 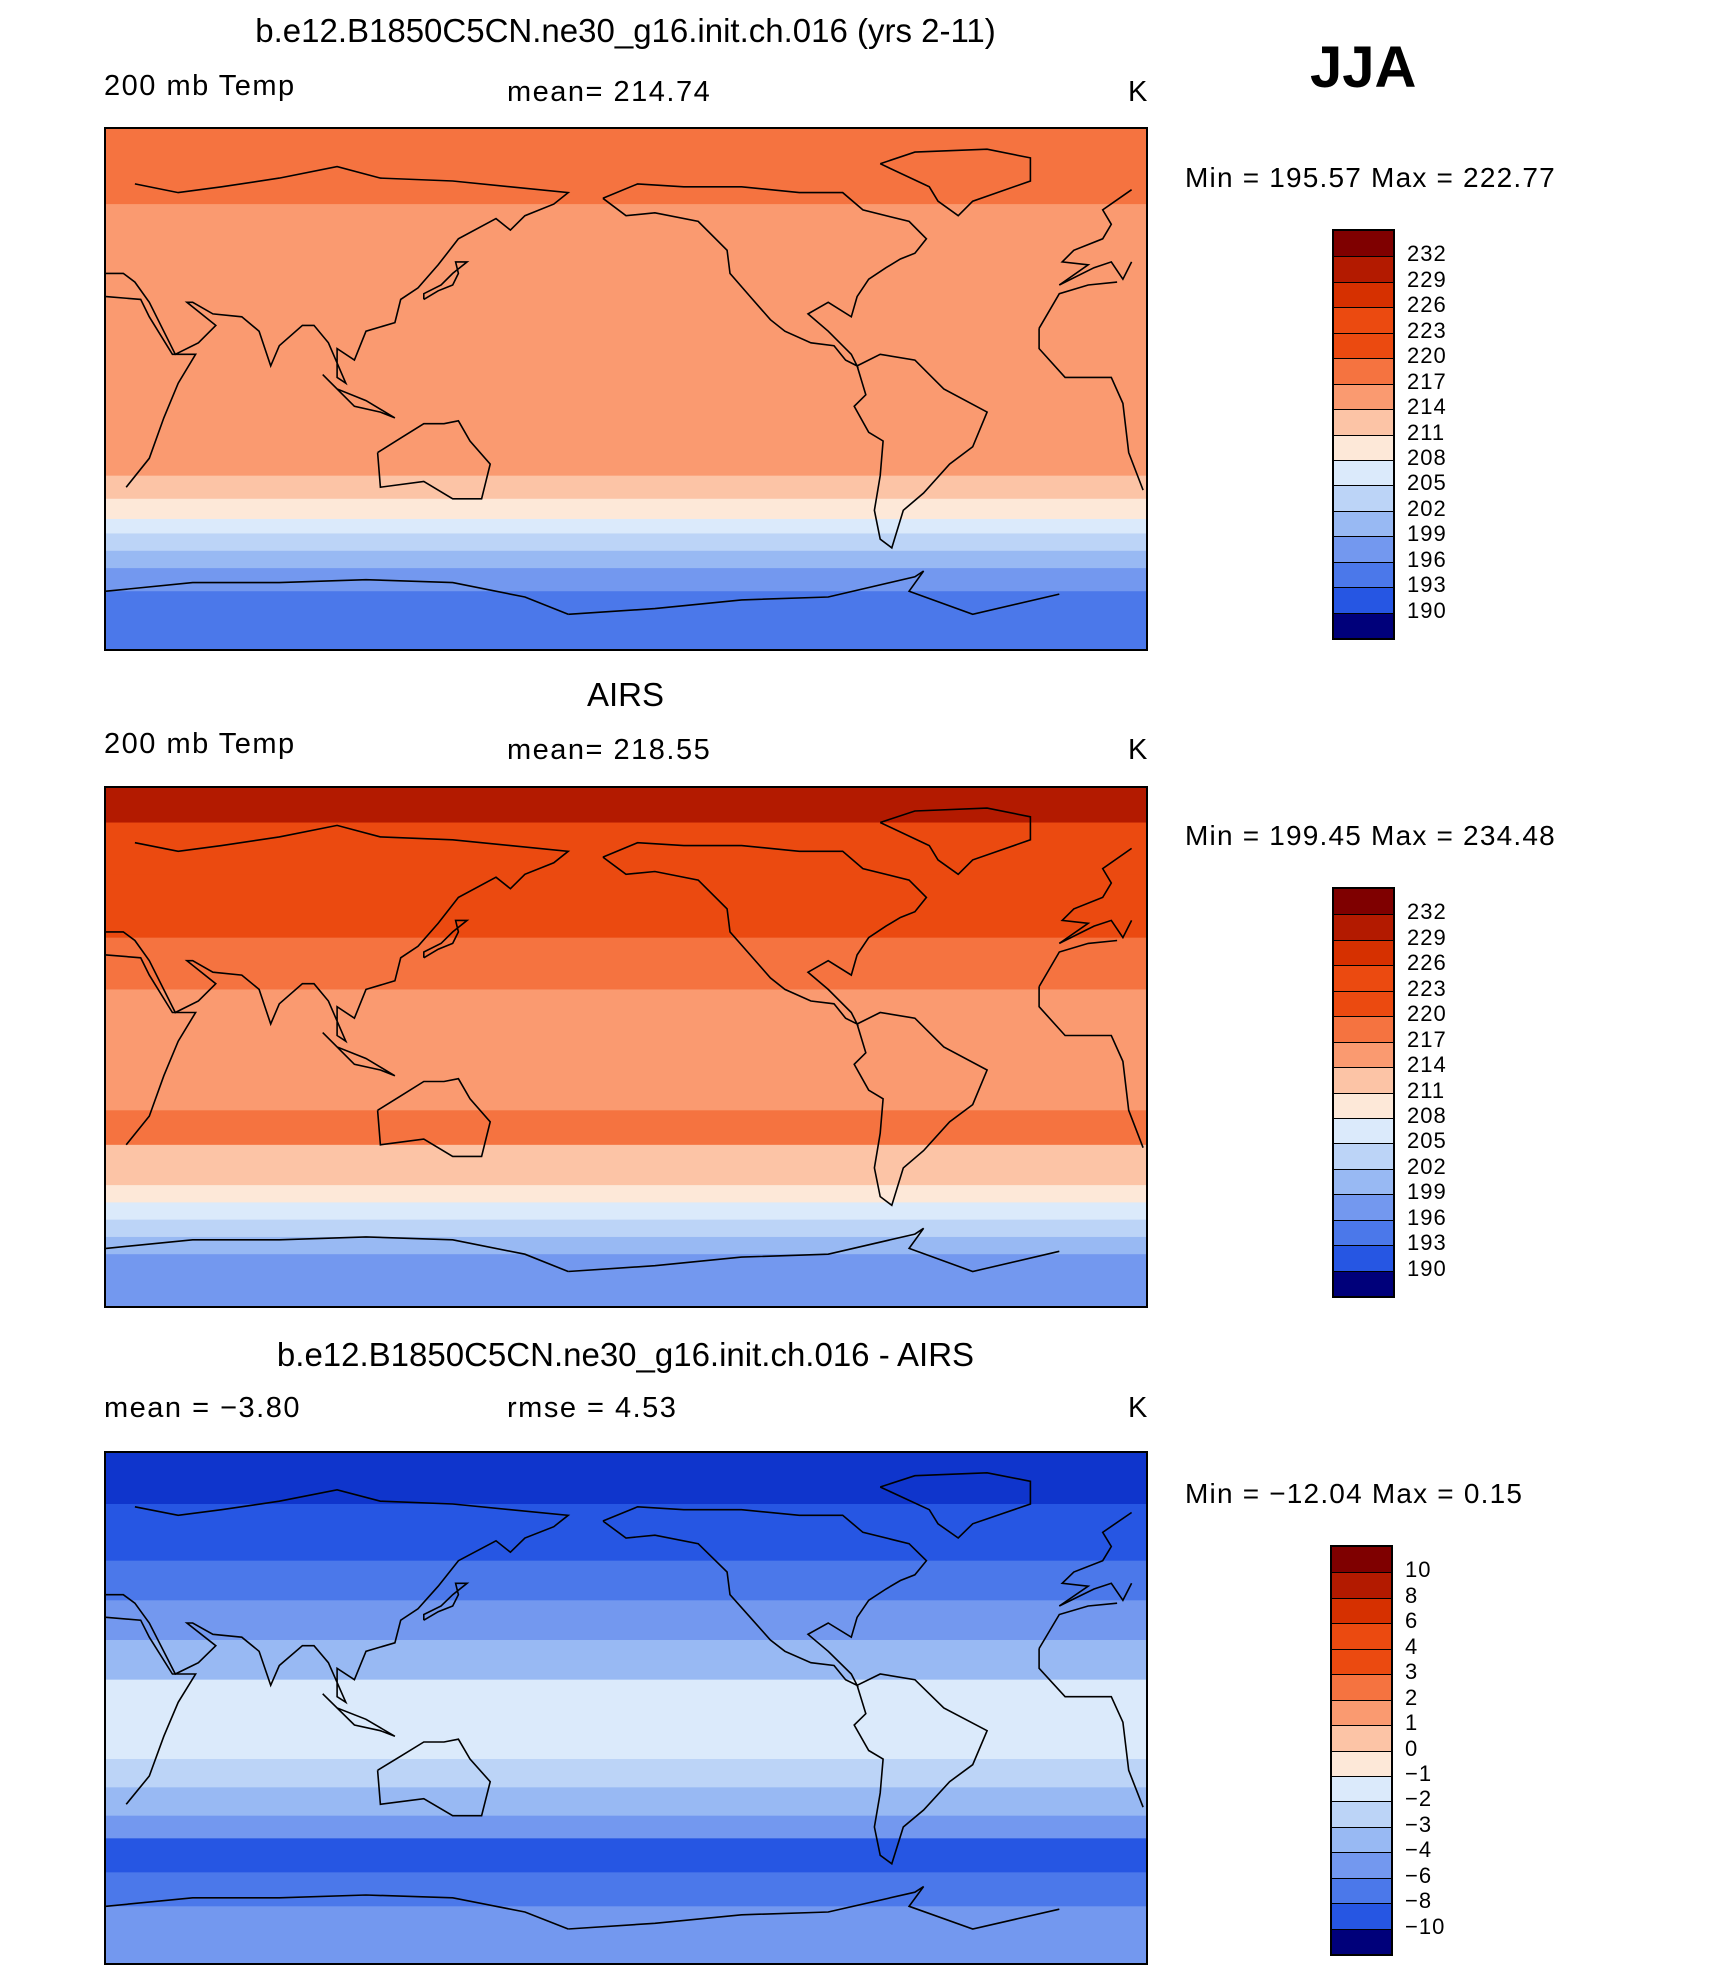 I want to click on colorbar-tick-label: 1, so click(x=1412, y=1723).